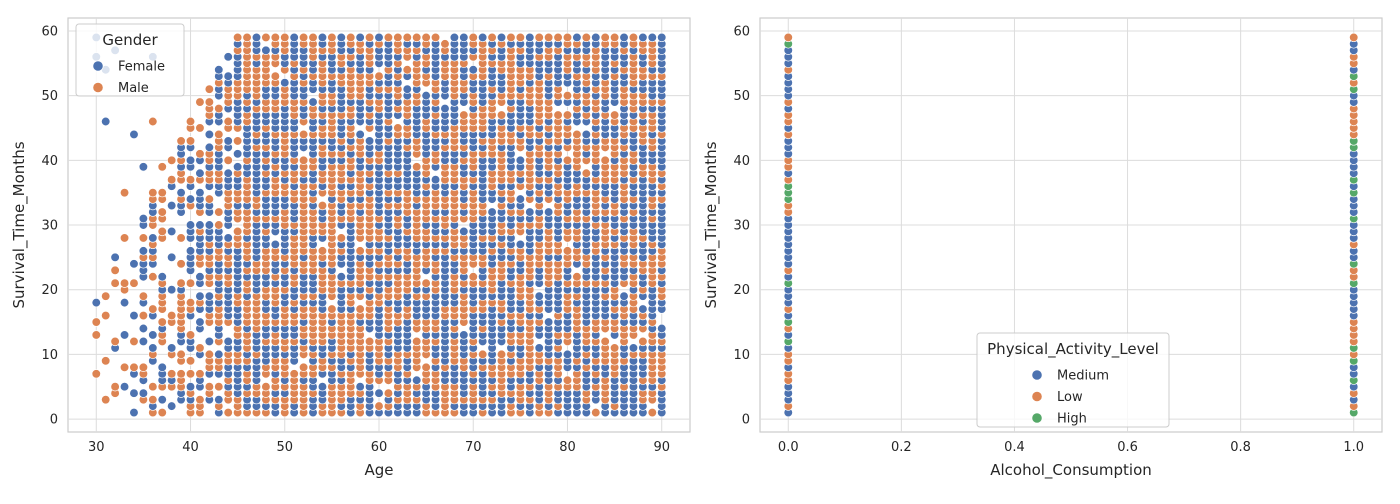  I want to click on x-tick-label: 0.4, so click(1014, 447).